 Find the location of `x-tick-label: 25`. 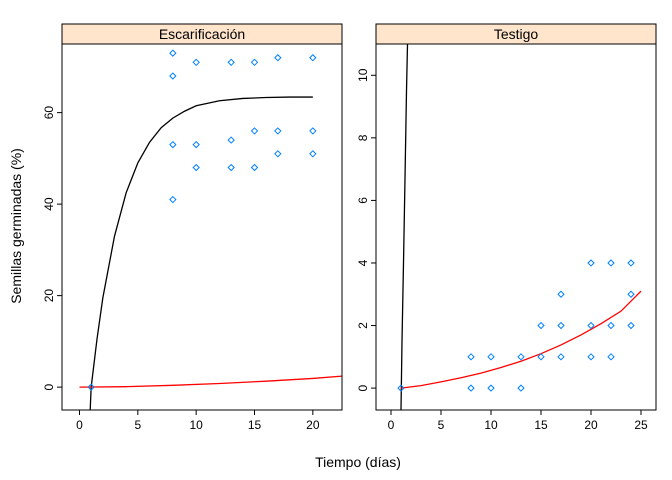

x-tick-label: 25 is located at coordinates (641, 425).